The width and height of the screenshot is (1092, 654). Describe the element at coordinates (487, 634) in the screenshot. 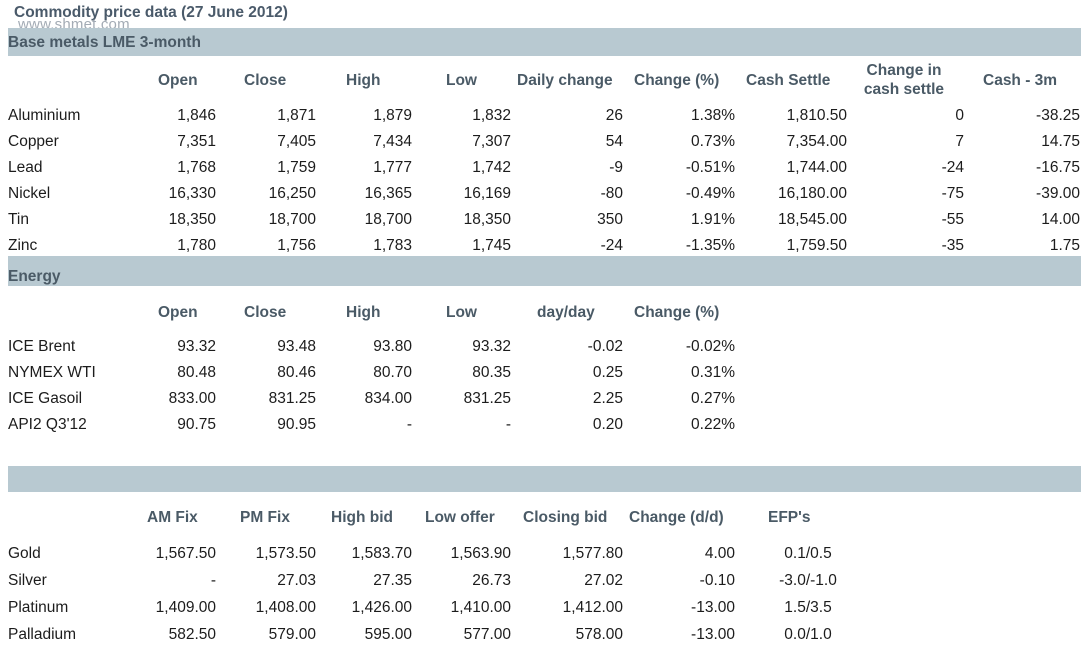

I see `precious-cell: 577.00` at that location.